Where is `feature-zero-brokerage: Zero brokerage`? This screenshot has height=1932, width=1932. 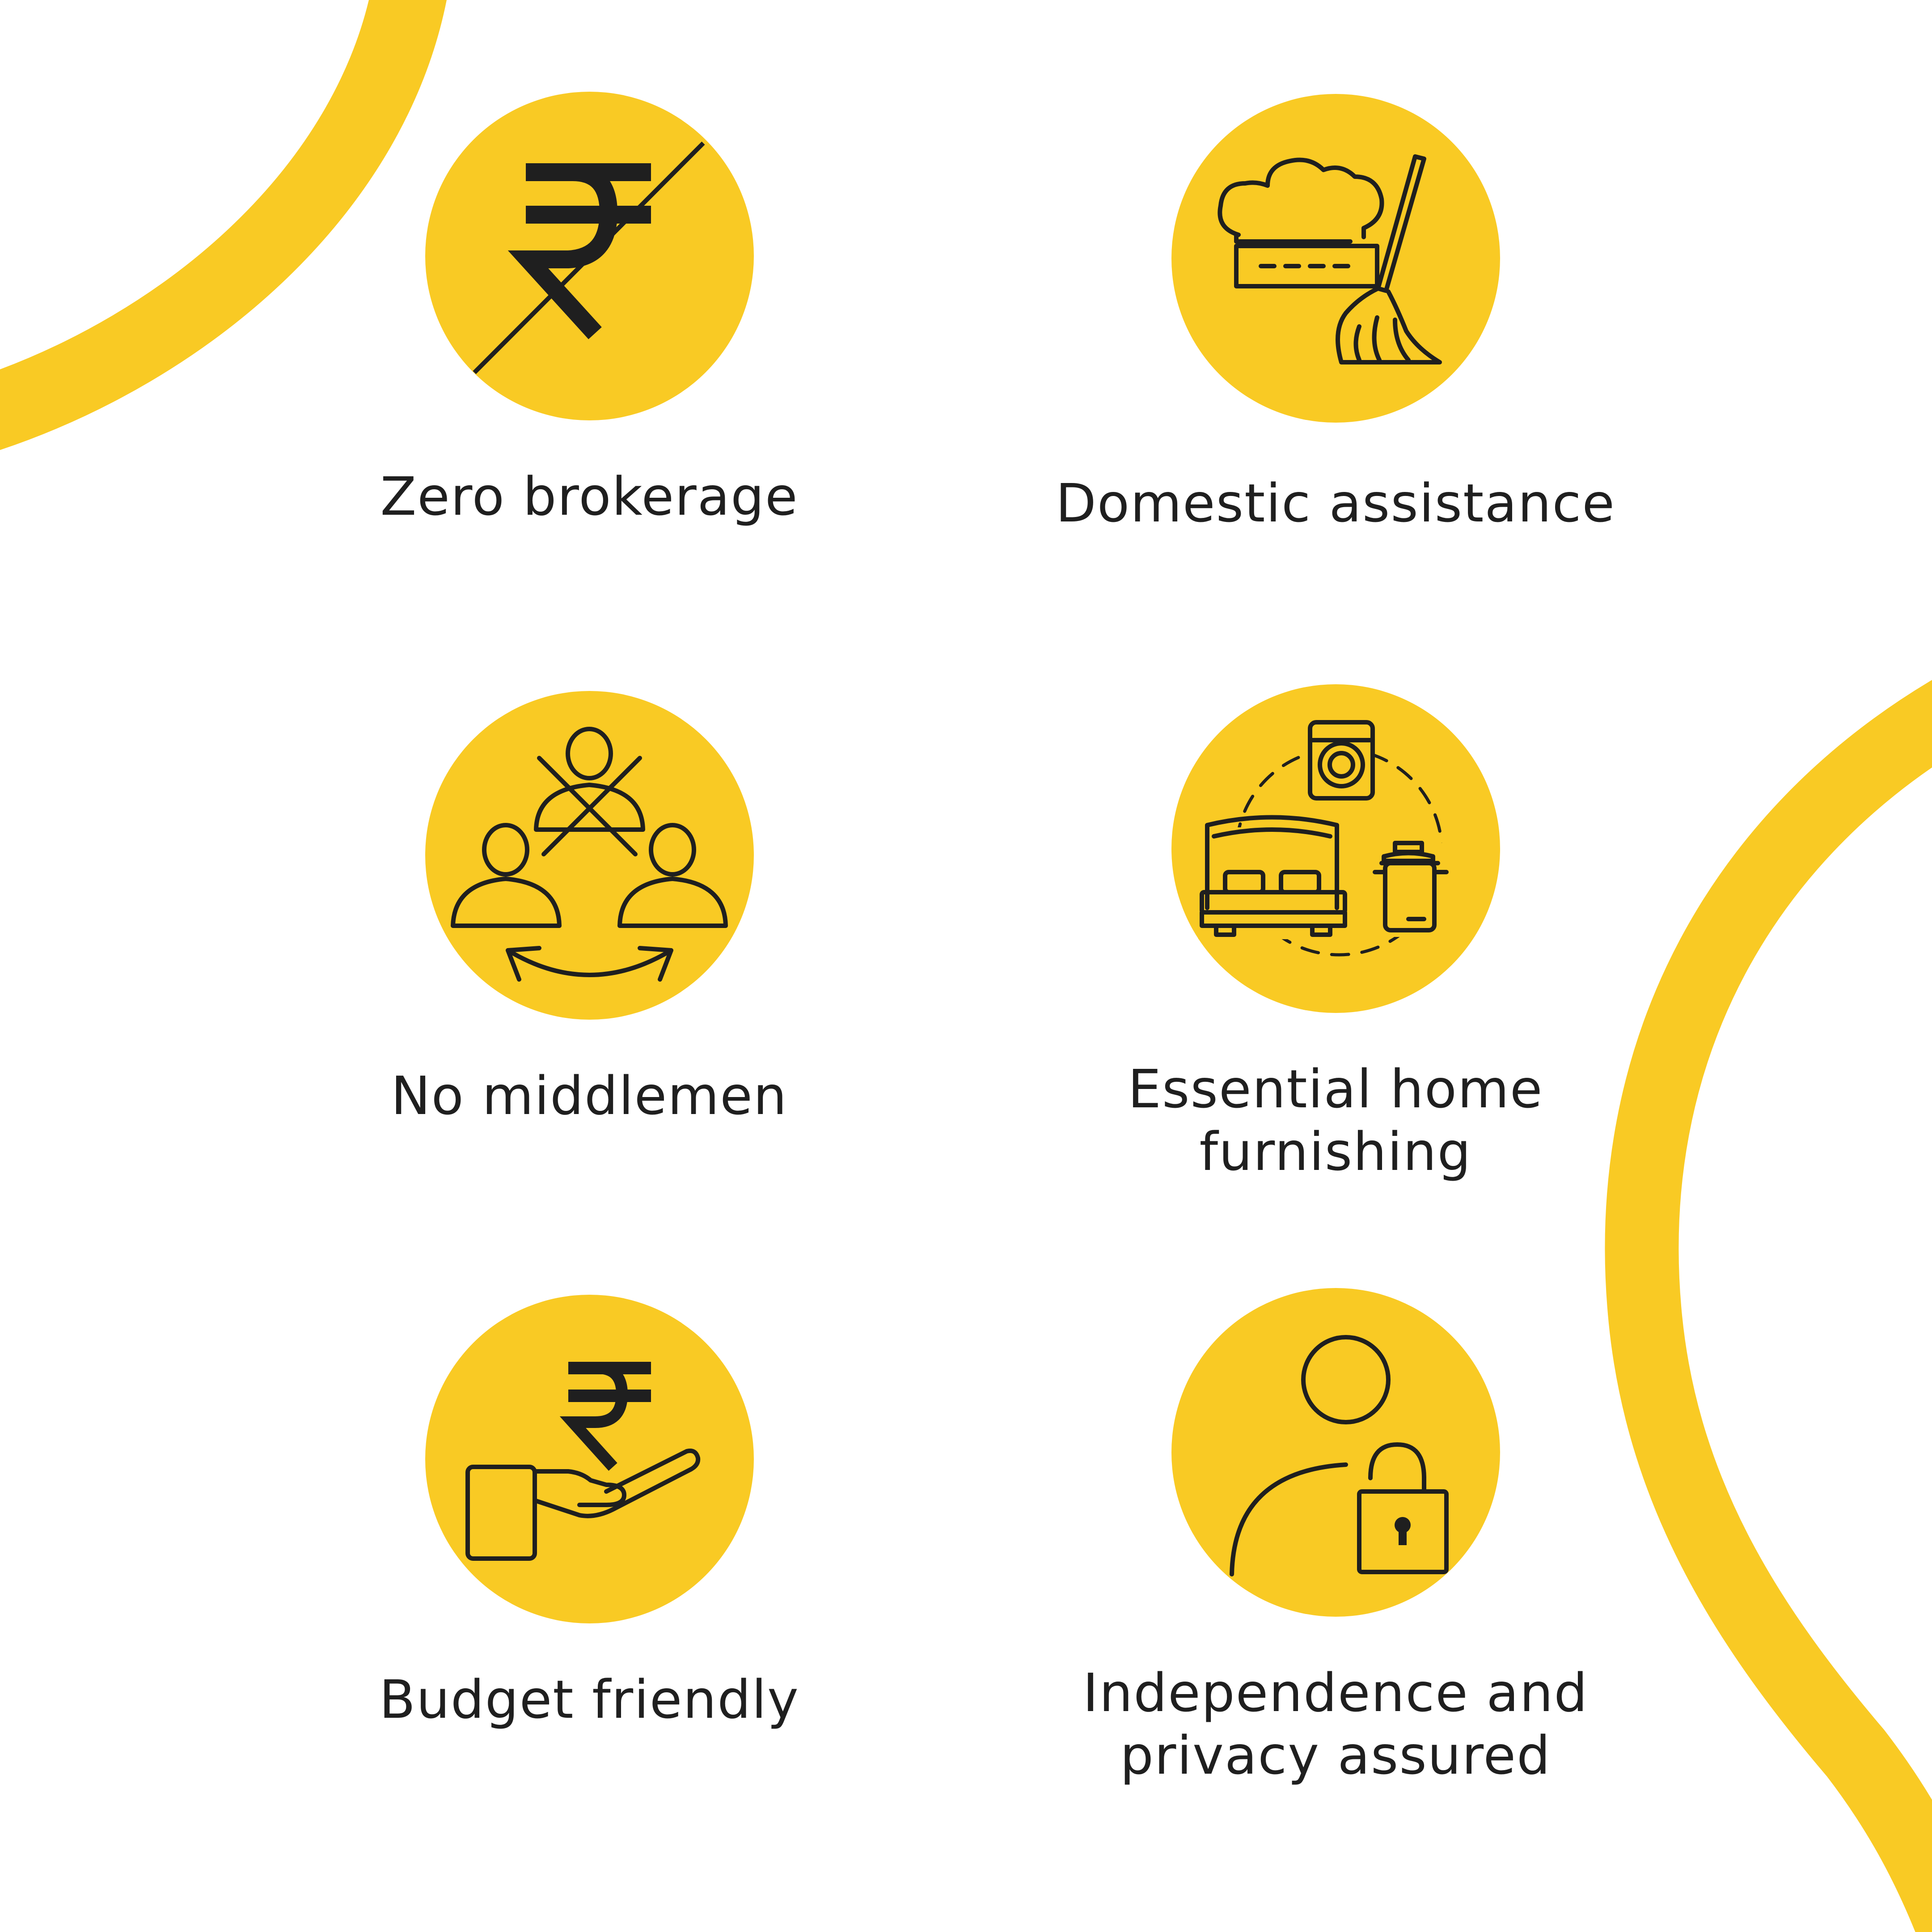 feature-zero-brokerage: Zero brokerage is located at coordinates (589, 310).